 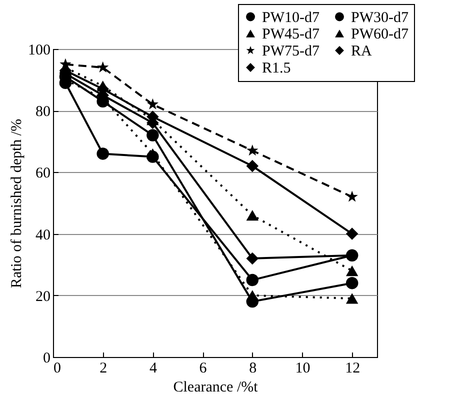 What do you see at coordinates (291, 34) in the screenshot?
I see `legend-label: PW45-d7` at bounding box center [291, 34].